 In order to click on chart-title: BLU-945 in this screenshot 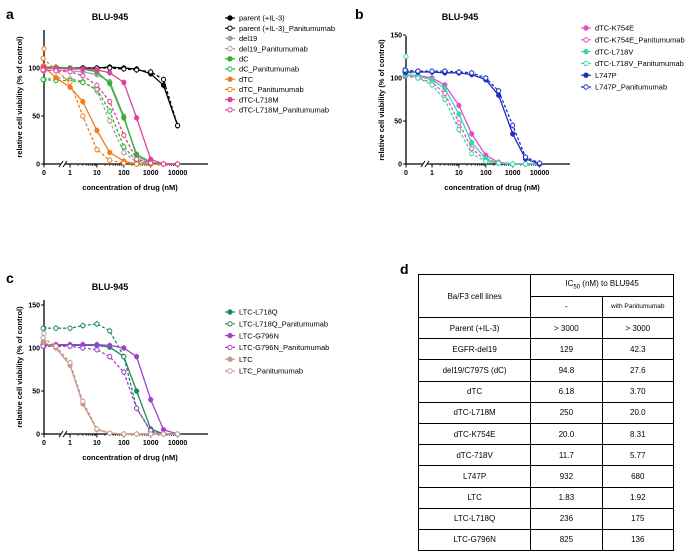, I will do `click(460, 17)`.